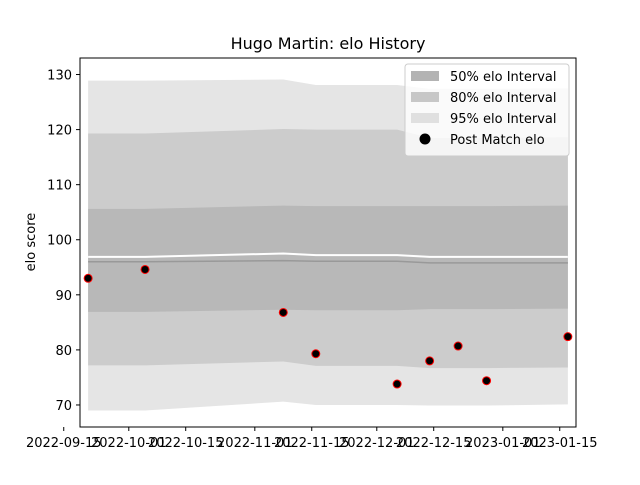 This screenshot has width=640, height=485. I want to click on x-tick-label: 2022-11-01, so click(255, 443).